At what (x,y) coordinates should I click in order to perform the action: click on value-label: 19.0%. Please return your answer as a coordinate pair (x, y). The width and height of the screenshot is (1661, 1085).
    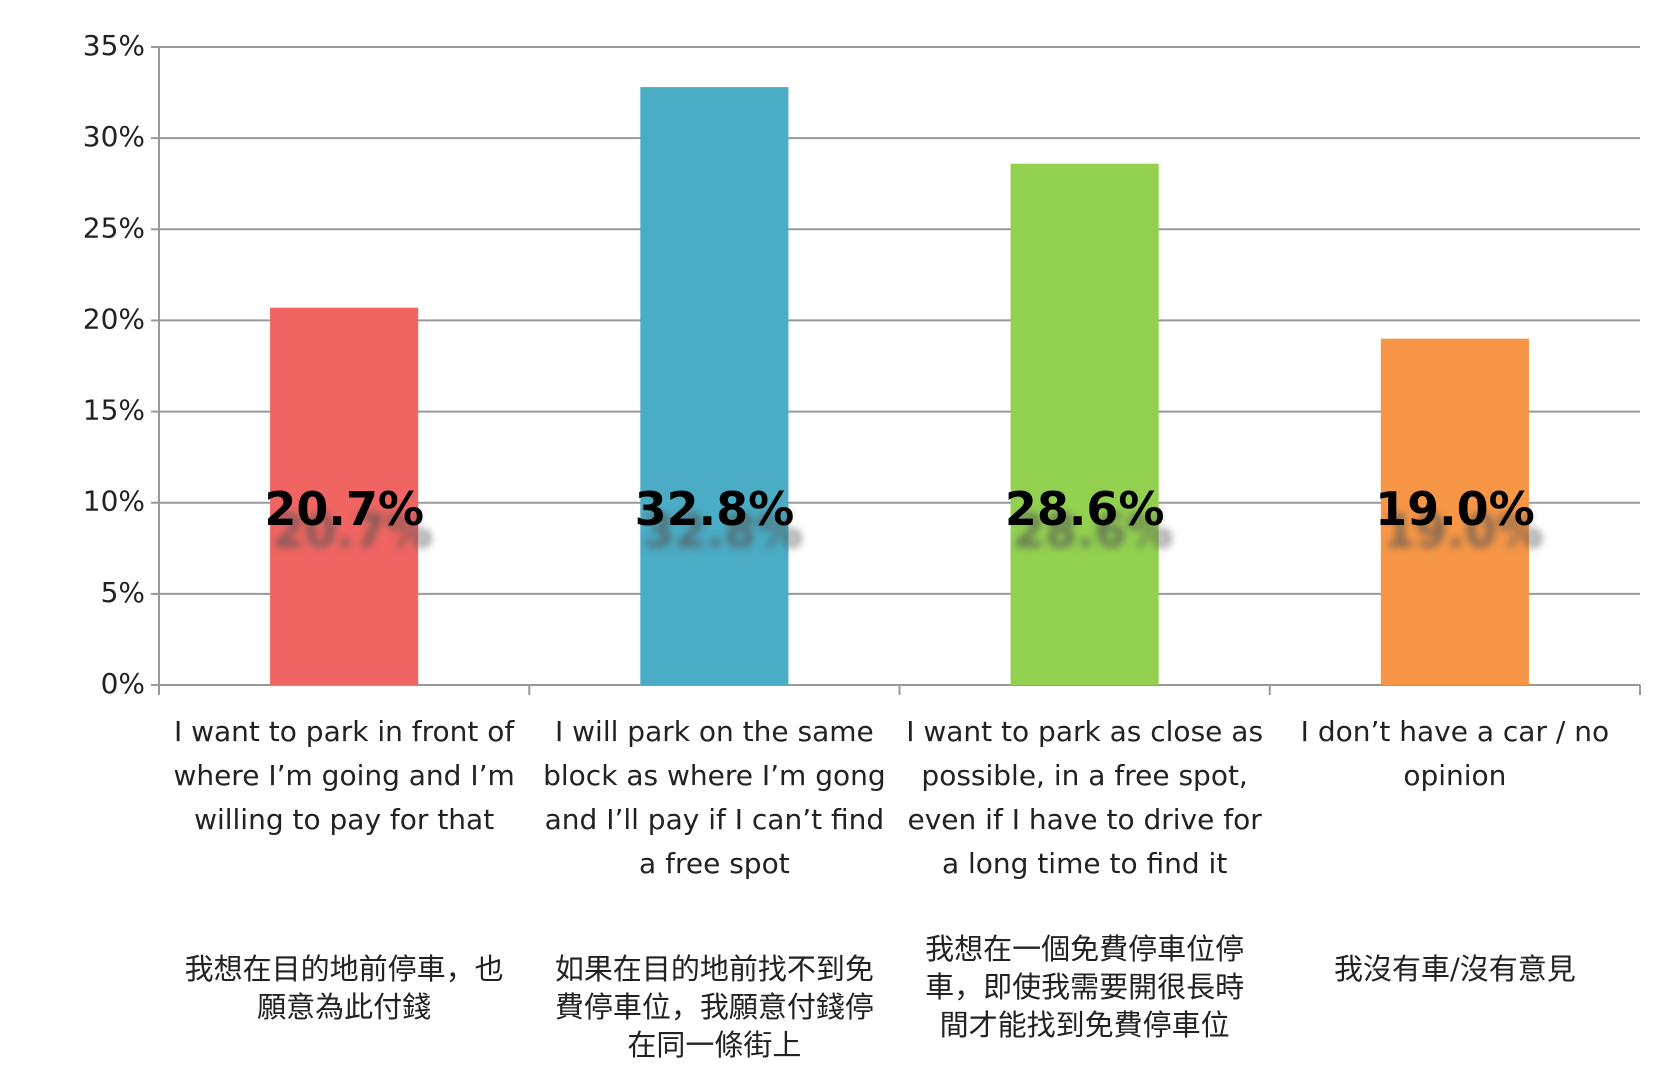
    Looking at the image, I should click on (1455, 509).